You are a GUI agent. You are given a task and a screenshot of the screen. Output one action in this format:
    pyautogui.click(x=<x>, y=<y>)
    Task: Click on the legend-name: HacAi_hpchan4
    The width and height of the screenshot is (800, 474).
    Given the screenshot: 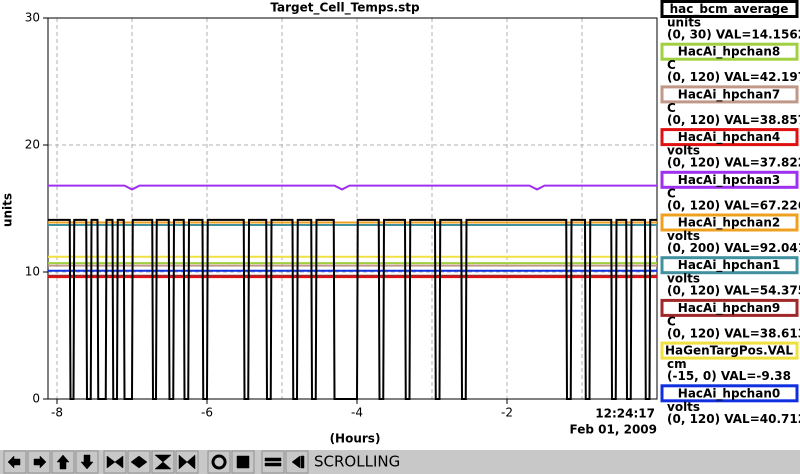 What is the action you would take?
    pyautogui.click(x=729, y=137)
    